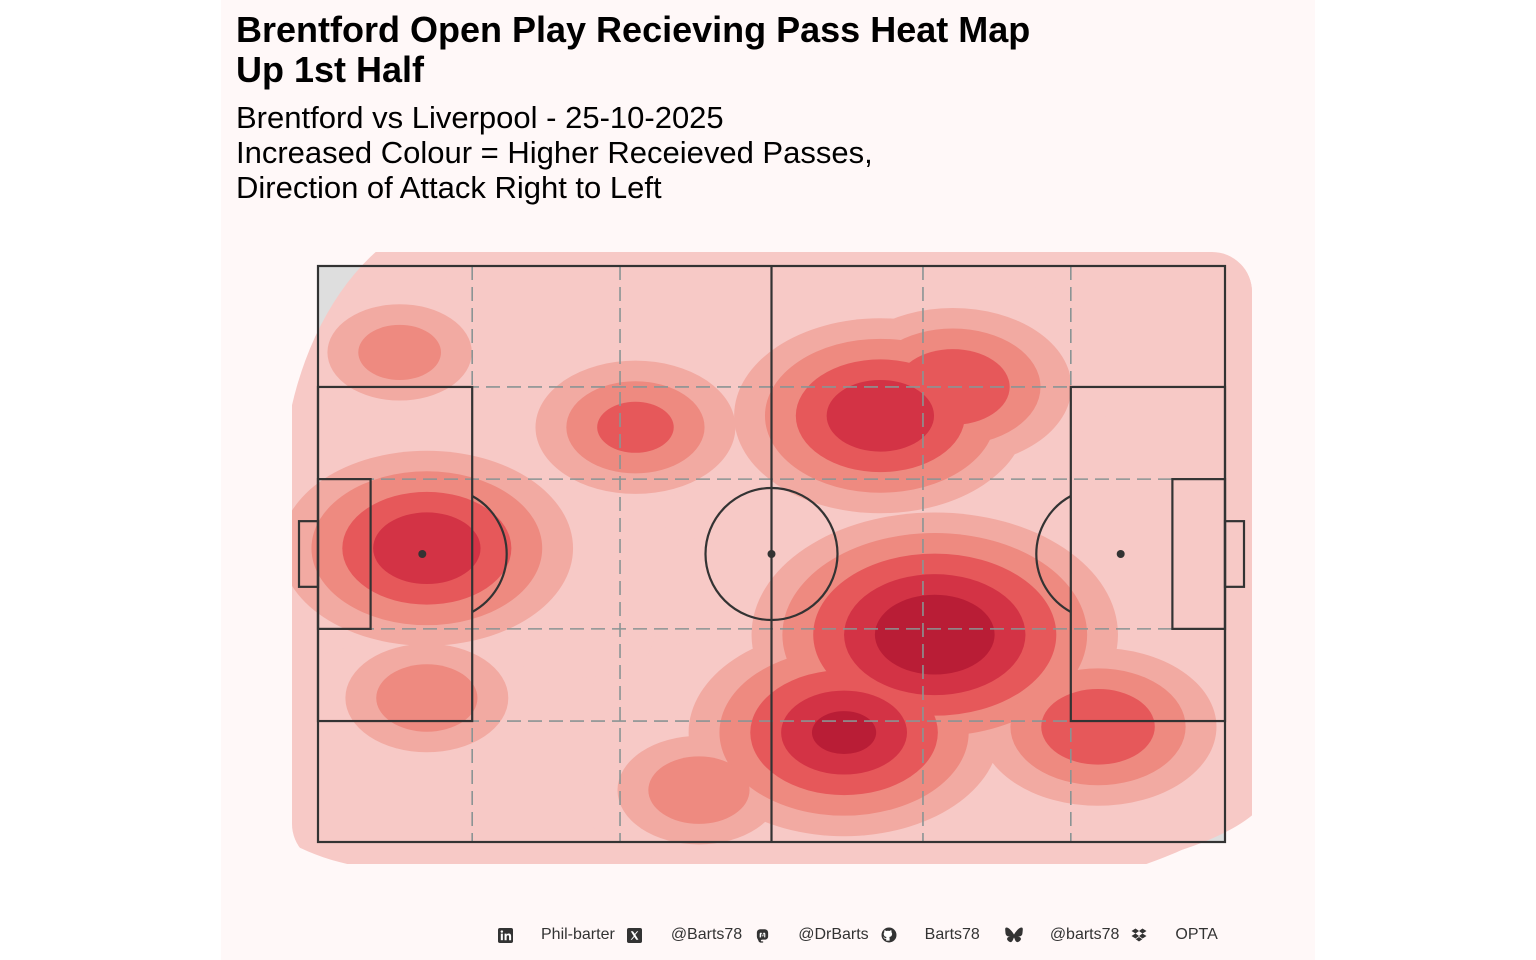  I want to click on x-icon, so click(635, 935).